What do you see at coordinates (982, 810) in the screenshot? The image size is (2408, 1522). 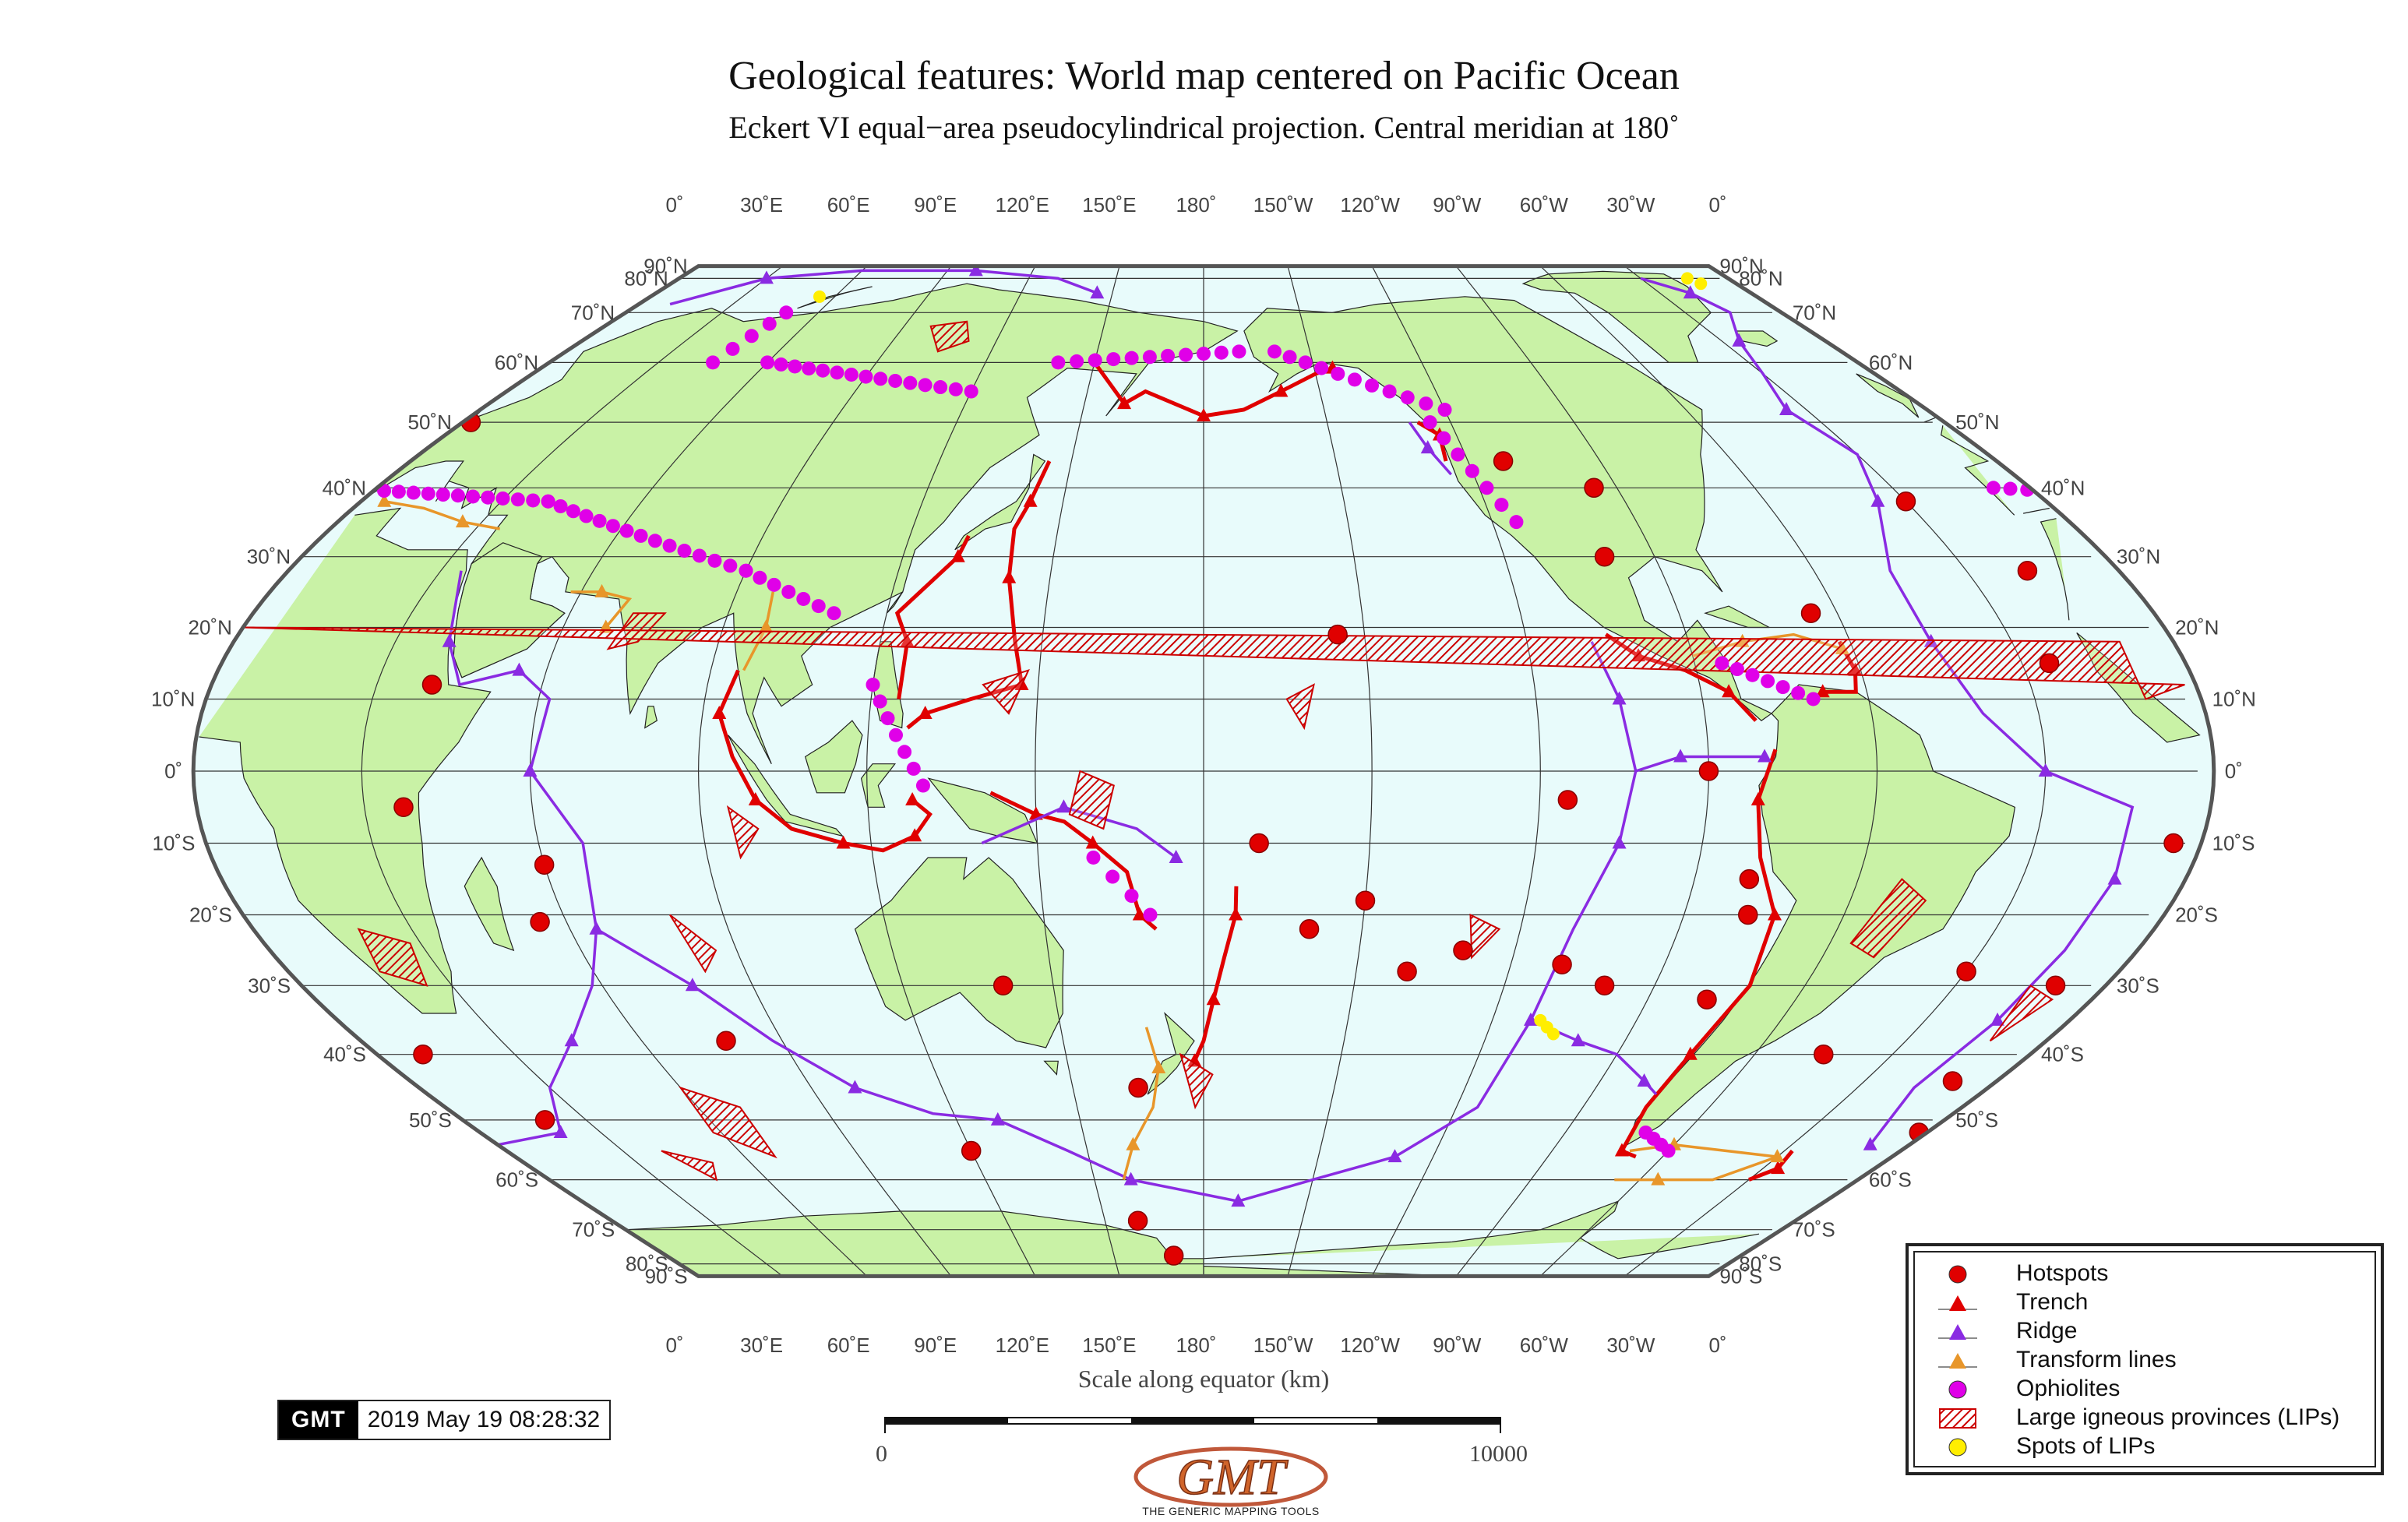 I see `landmass-new-guinea` at bounding box center [982, 810].